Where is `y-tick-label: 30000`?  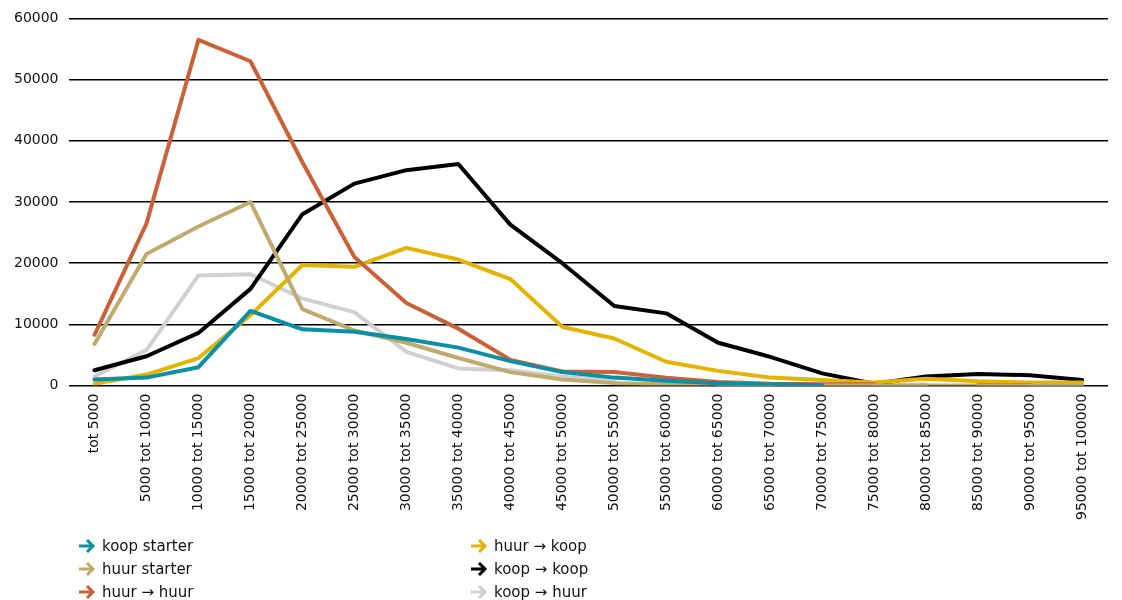 y-tick-label: 30000 is located at coordinates (36, 200).